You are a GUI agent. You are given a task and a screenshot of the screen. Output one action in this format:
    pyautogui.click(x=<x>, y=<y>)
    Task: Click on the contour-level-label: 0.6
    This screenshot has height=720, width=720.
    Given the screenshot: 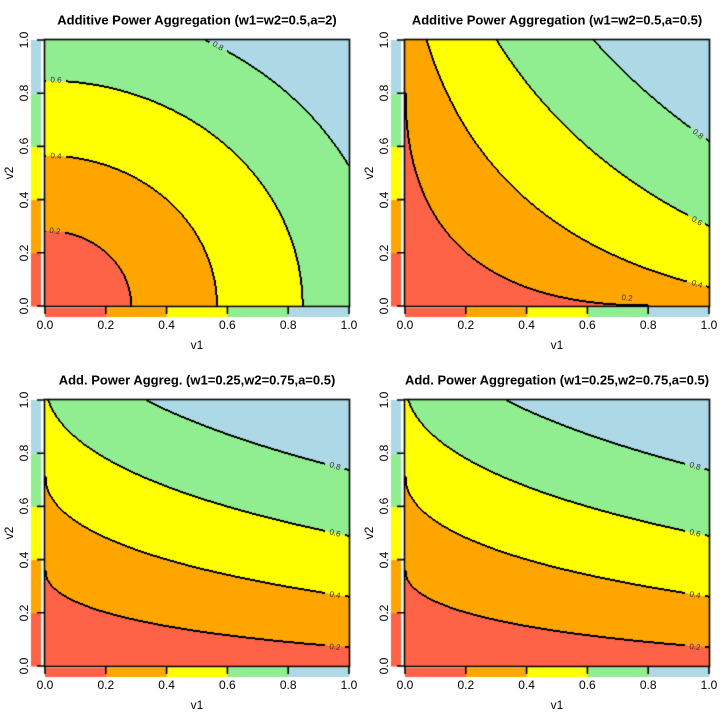 What is the action you would take?
    pyautogui.click(x=55, y=80)
    